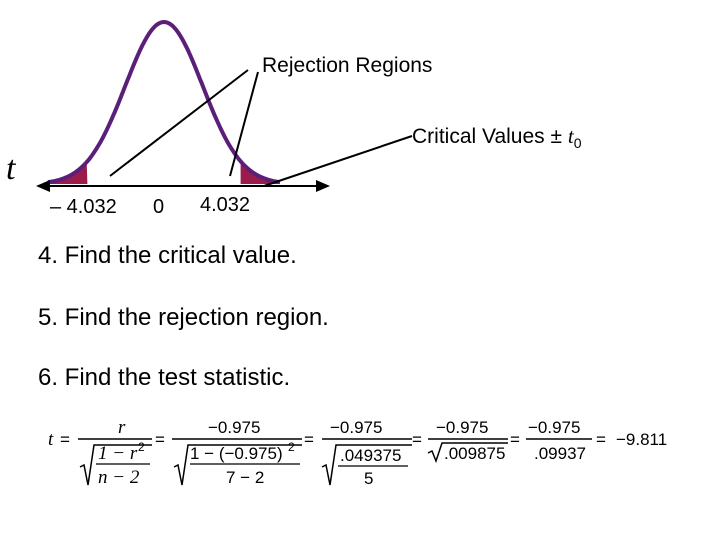 The height and width of the screenshot is (540, 720). I want to click on t-axis, so click(183, 186).